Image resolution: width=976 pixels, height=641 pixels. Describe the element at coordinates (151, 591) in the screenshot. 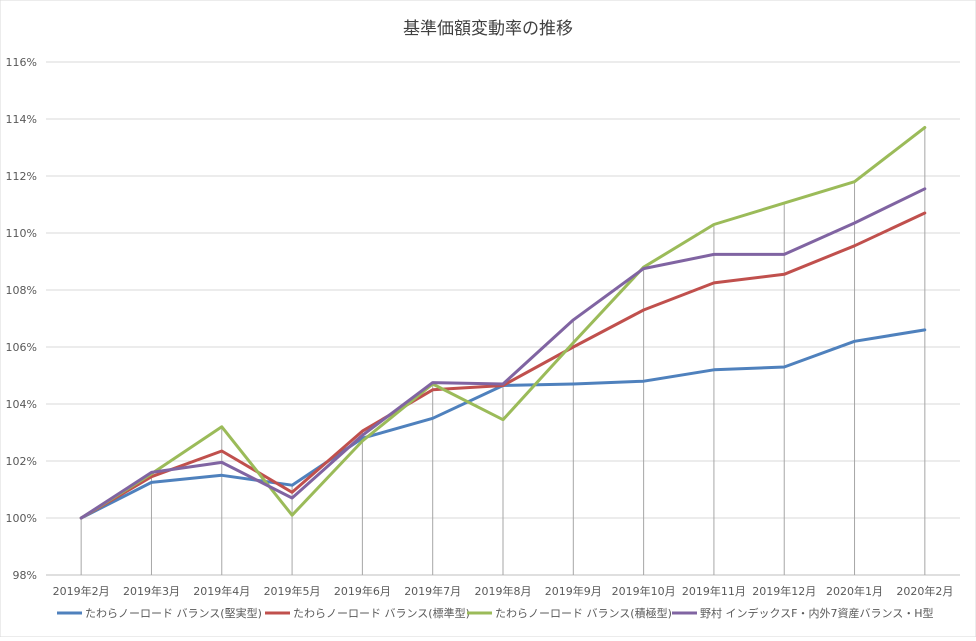

I see `x-tick-label: 2019年3月` at that location.